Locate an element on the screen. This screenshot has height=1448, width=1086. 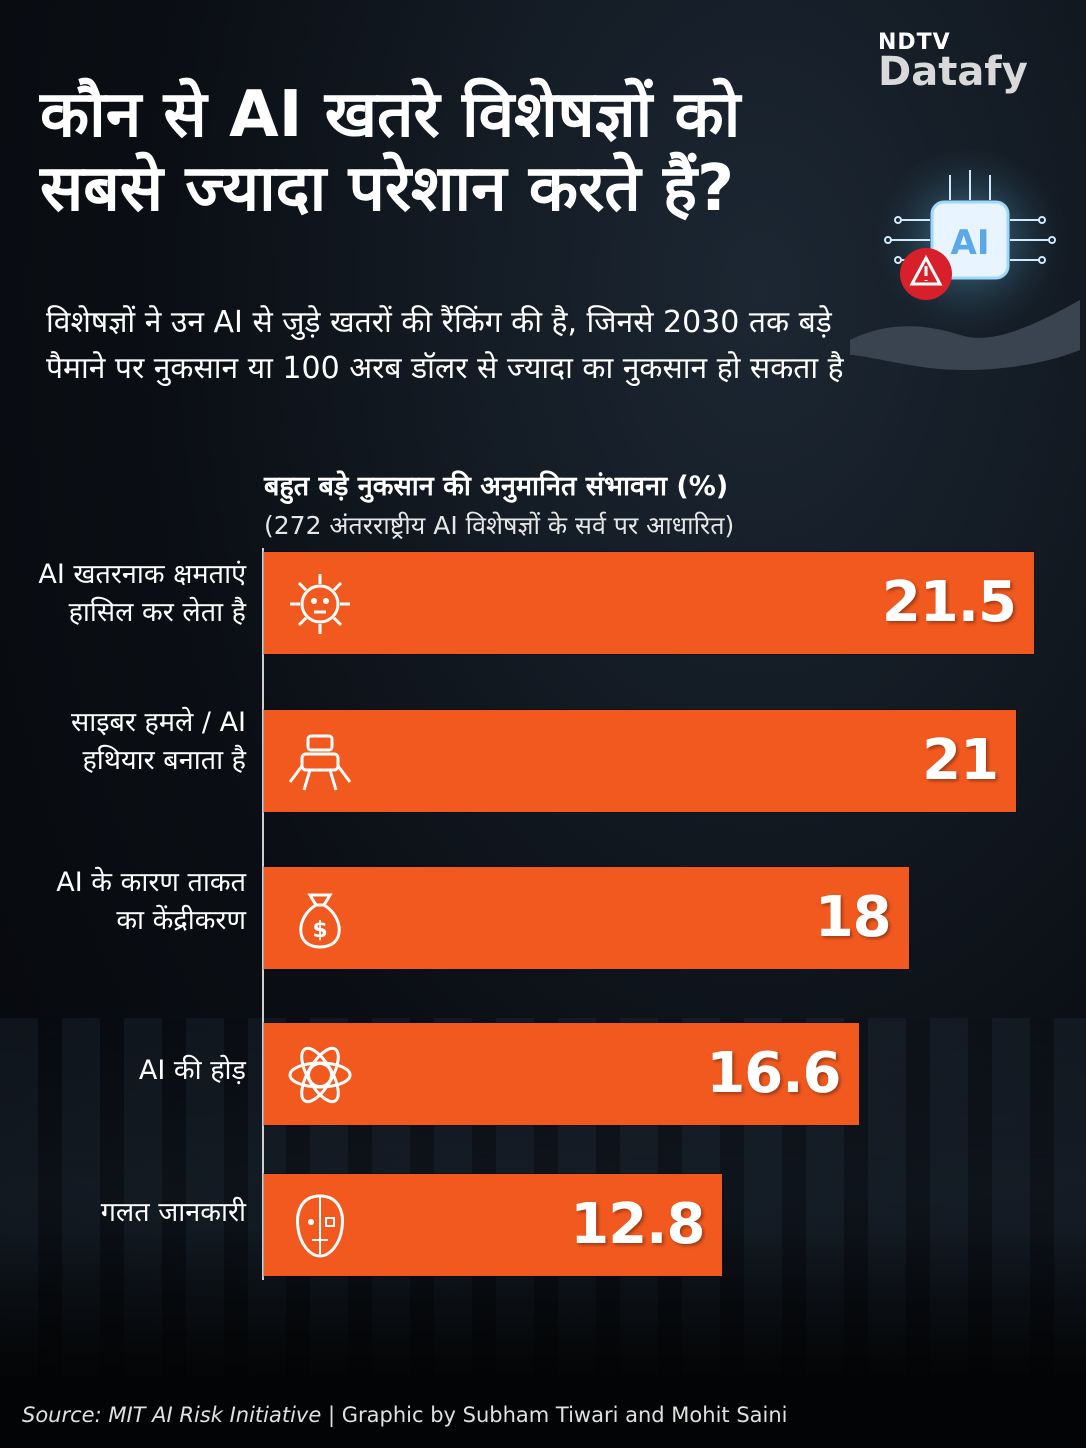
logo-ndtv-text: NDTV is located at coordinates (914, 42).